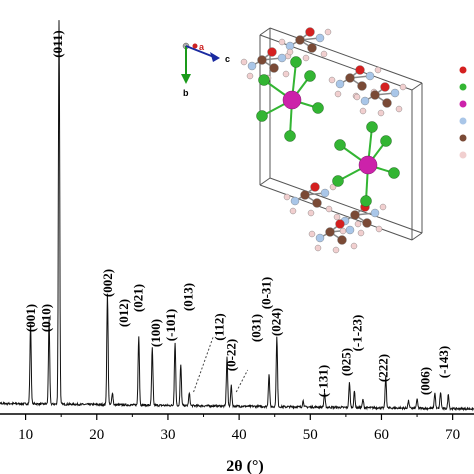 The width and height of the screenshot is (474, 474). I want to click on axis-c-arrow, so click(200, 51).